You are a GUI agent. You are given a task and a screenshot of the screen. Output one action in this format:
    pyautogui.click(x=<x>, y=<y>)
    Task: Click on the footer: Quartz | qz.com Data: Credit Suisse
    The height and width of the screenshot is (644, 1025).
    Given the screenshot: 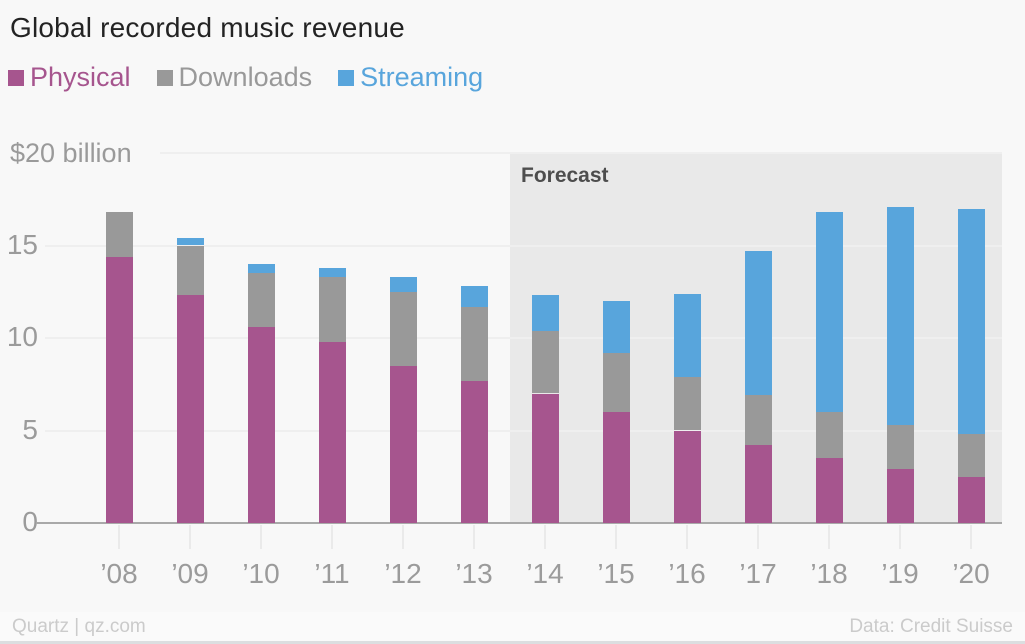 What is the action you would take?
    pyautogui.click(x=512, y=626)
    